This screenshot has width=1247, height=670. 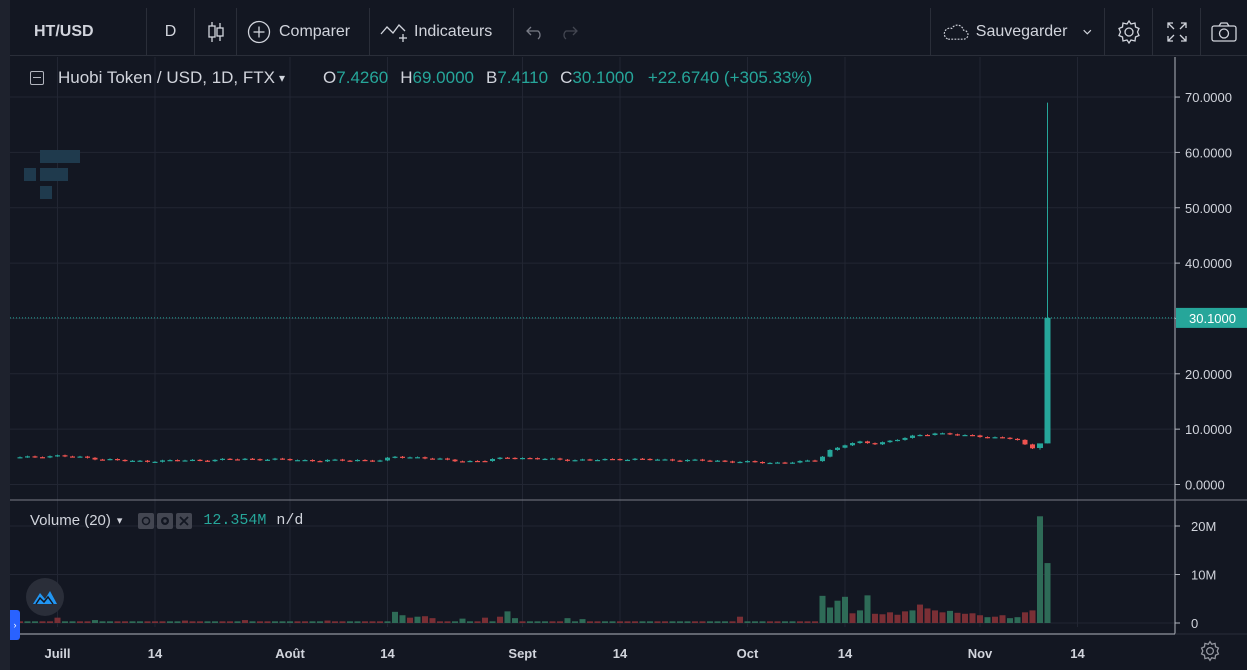 What do you see at coordinates (78, 31) in the screenshot?
I see `symbol-search-button: HT/USD` at bounding box center [78, 31].